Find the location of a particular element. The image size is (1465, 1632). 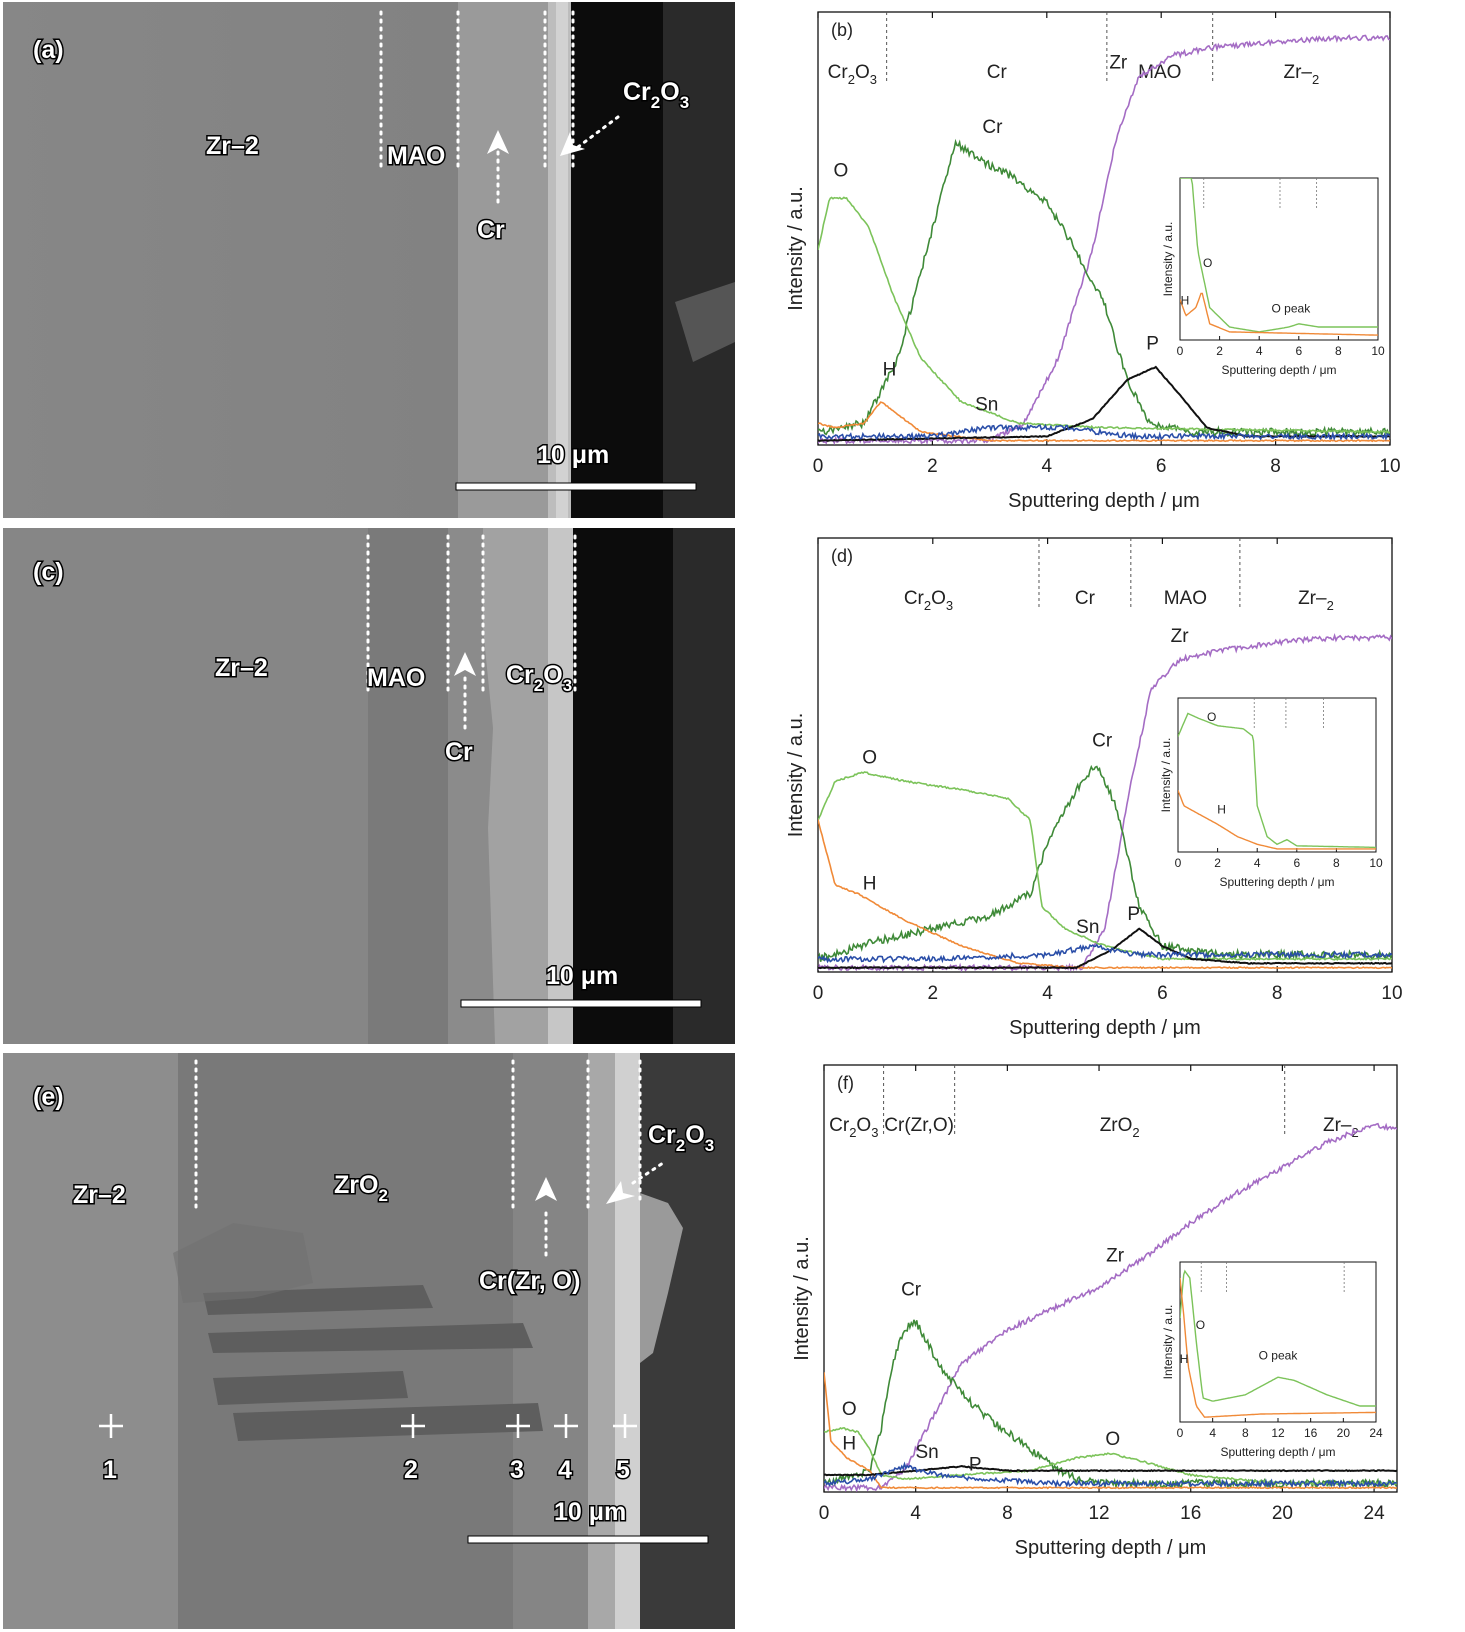

region-label: MAO is located at coordinates (1159, 72).